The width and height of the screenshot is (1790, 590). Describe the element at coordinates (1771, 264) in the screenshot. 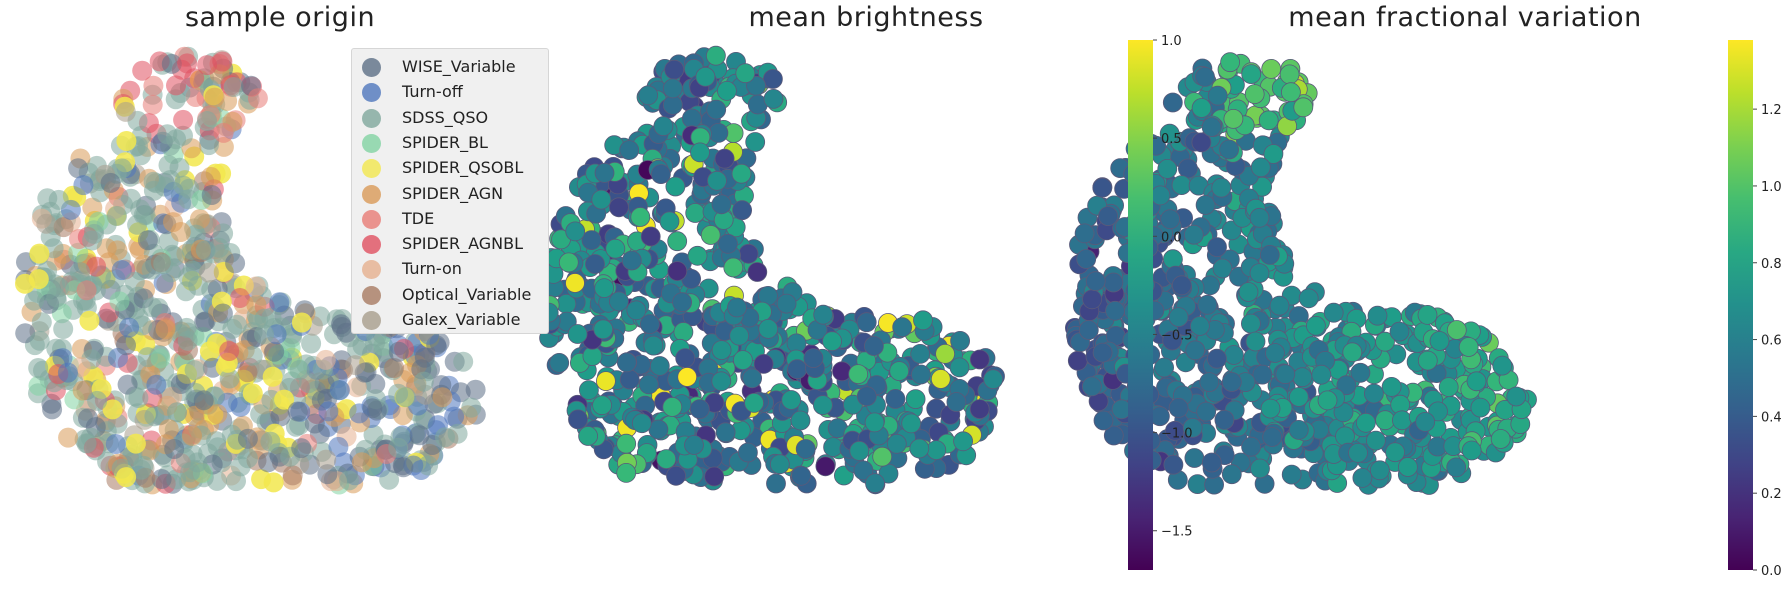

I see `colorbar-tick-label: 0.8` at that location.